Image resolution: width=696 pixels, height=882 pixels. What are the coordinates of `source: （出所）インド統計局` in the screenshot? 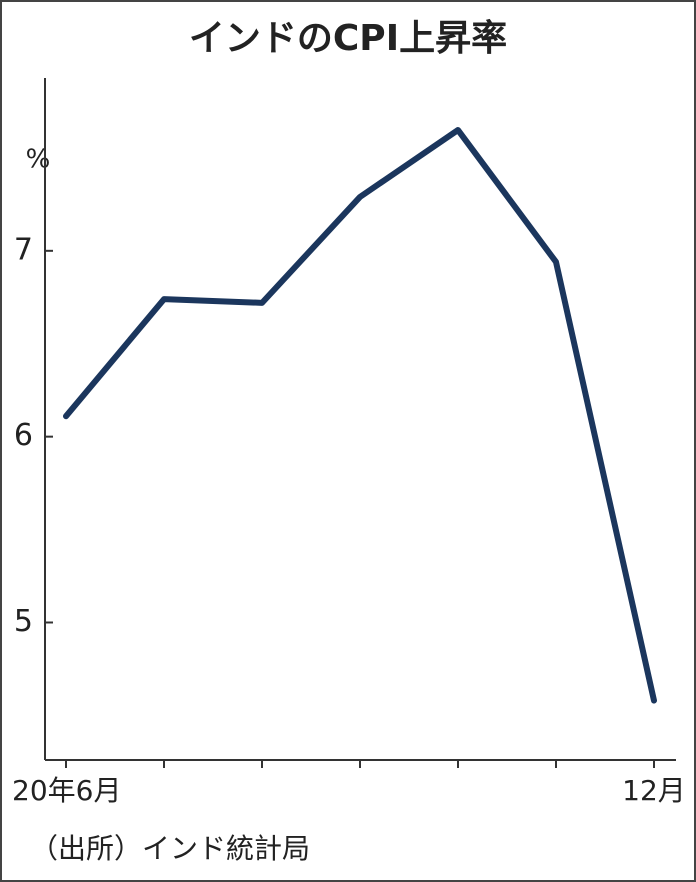 It's located at (170, 848).